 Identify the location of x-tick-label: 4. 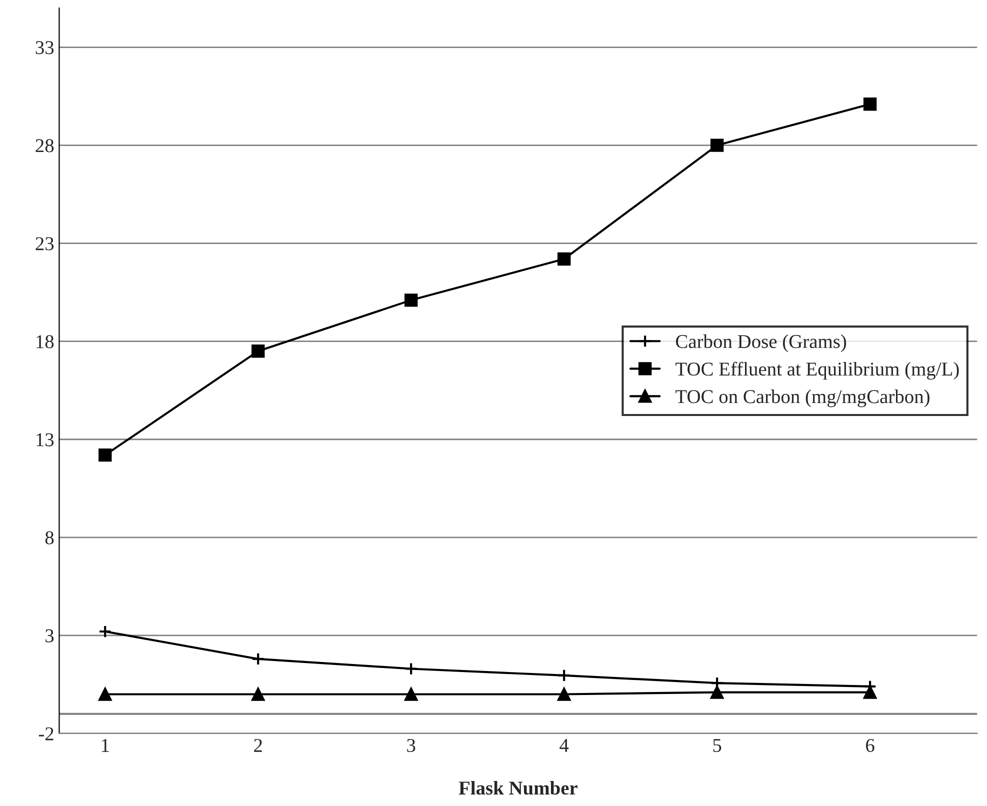
(564, 745).